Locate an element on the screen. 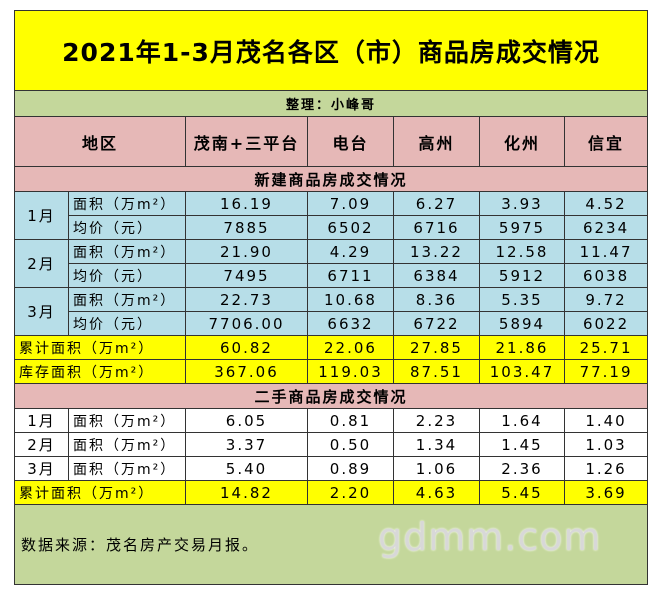  value-cell: 0.89 is located at coordinates (350, 468).